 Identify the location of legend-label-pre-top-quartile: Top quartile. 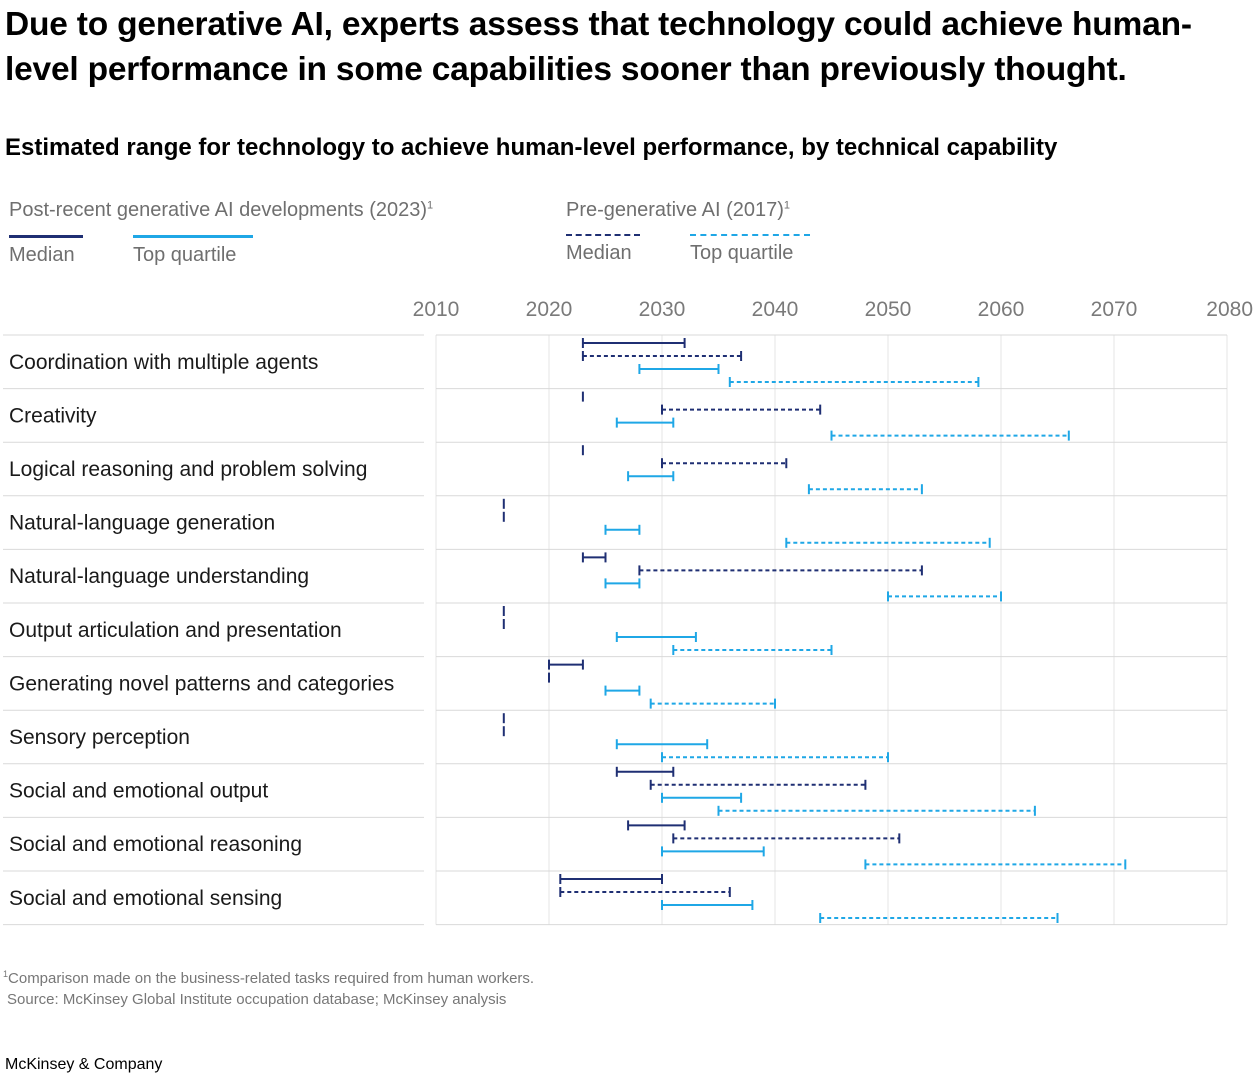
(742, 253).